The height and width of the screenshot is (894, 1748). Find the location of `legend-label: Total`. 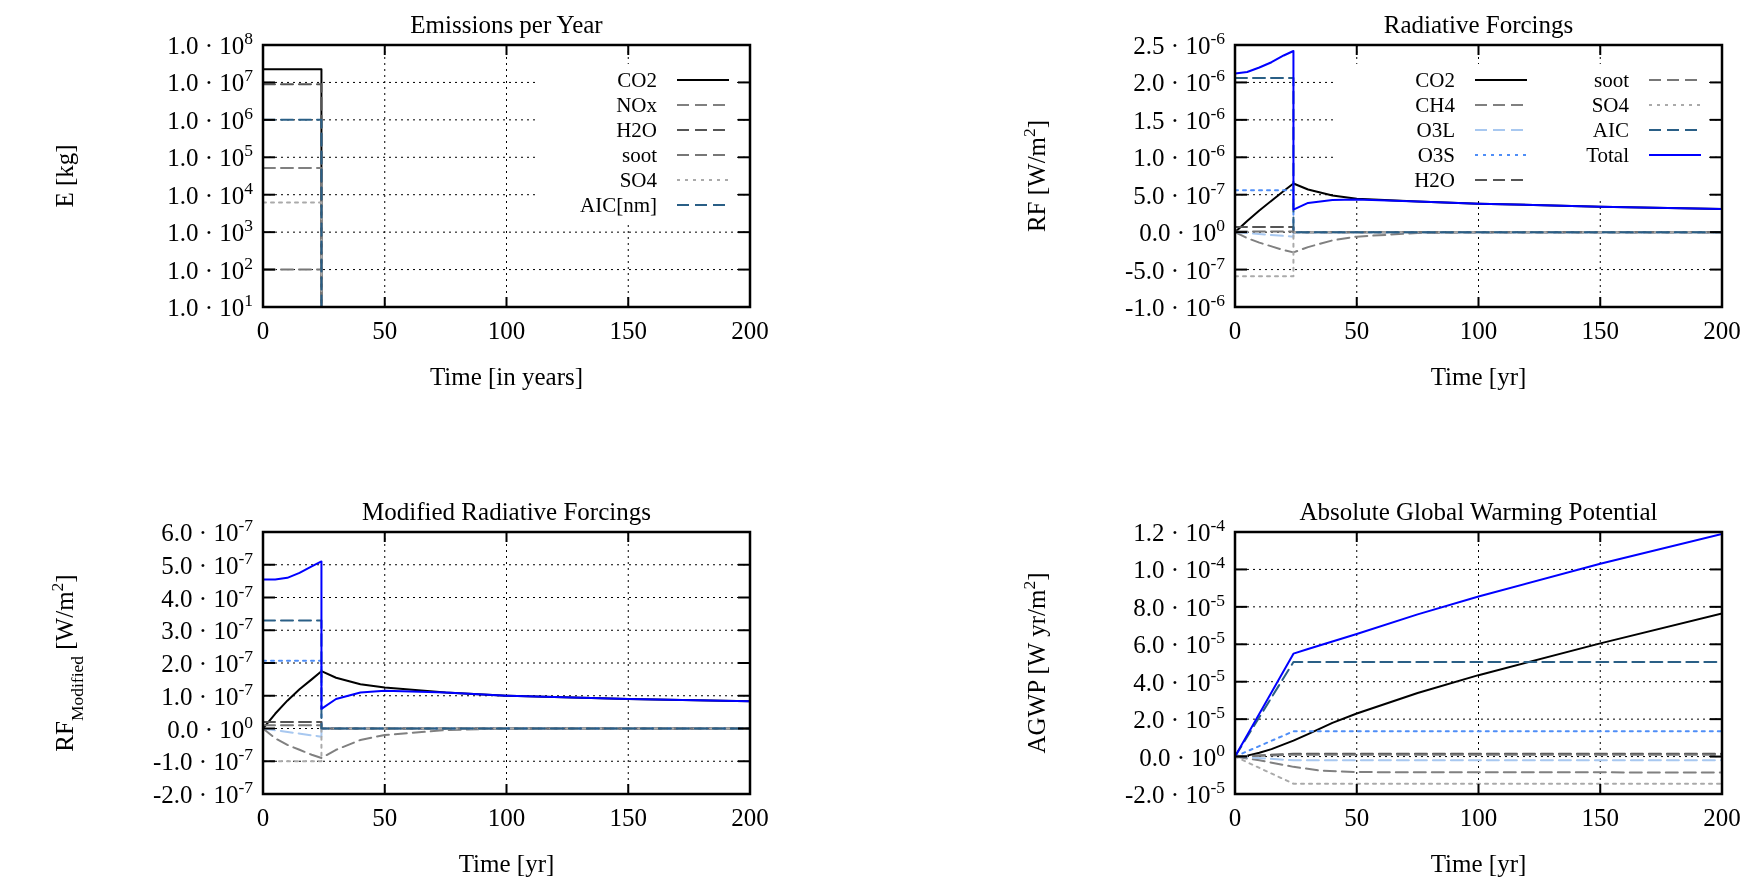

legend-label: Total is located at coordinates (1608, 155).